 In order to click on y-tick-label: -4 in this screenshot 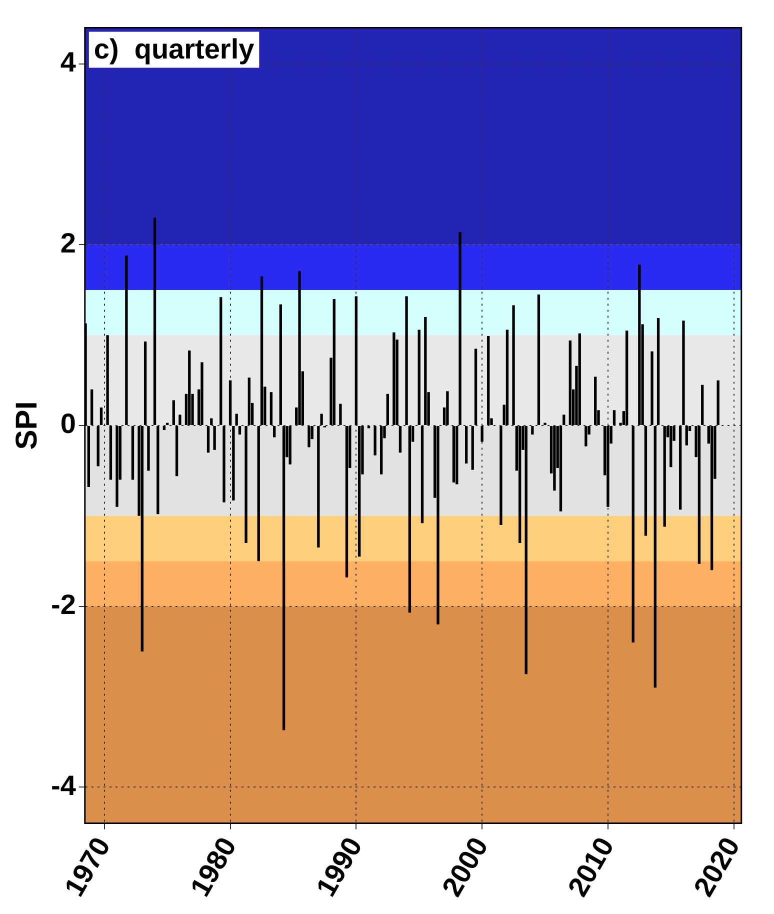, I will do `click(63, 785)`.